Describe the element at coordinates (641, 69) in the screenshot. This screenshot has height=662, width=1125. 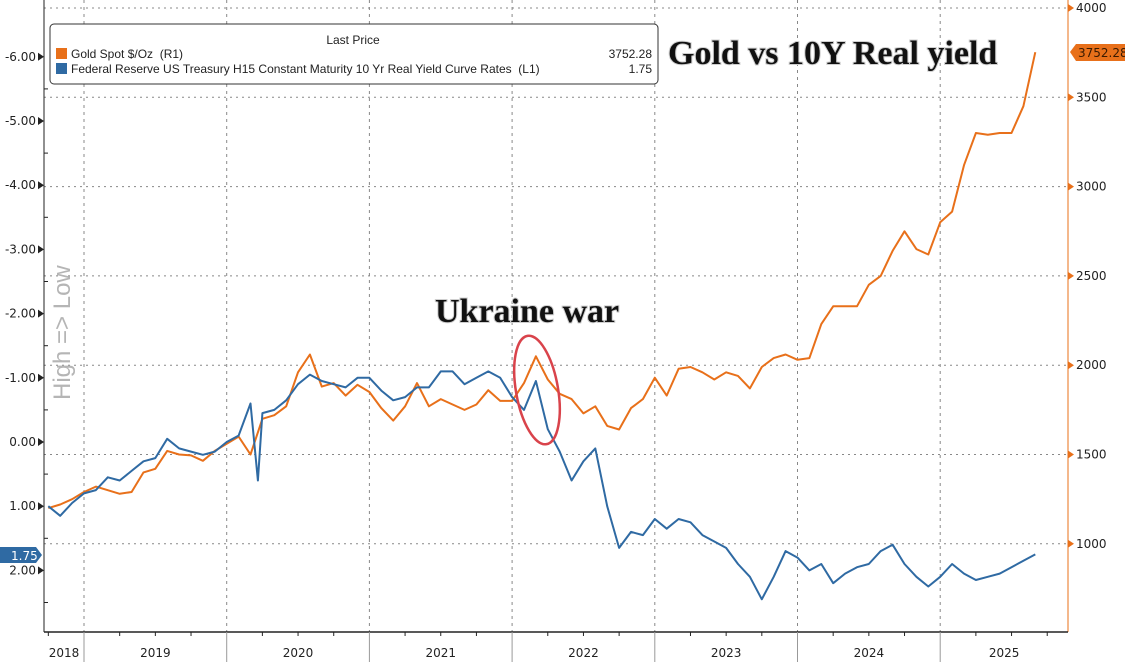
I see `legend-last-real-yield: 1.75` at that location.